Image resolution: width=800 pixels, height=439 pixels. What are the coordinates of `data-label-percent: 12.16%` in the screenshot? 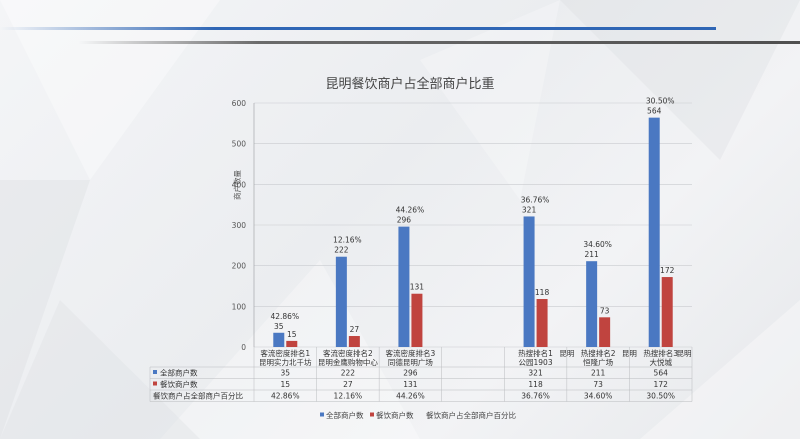 It's located at (347, 240).